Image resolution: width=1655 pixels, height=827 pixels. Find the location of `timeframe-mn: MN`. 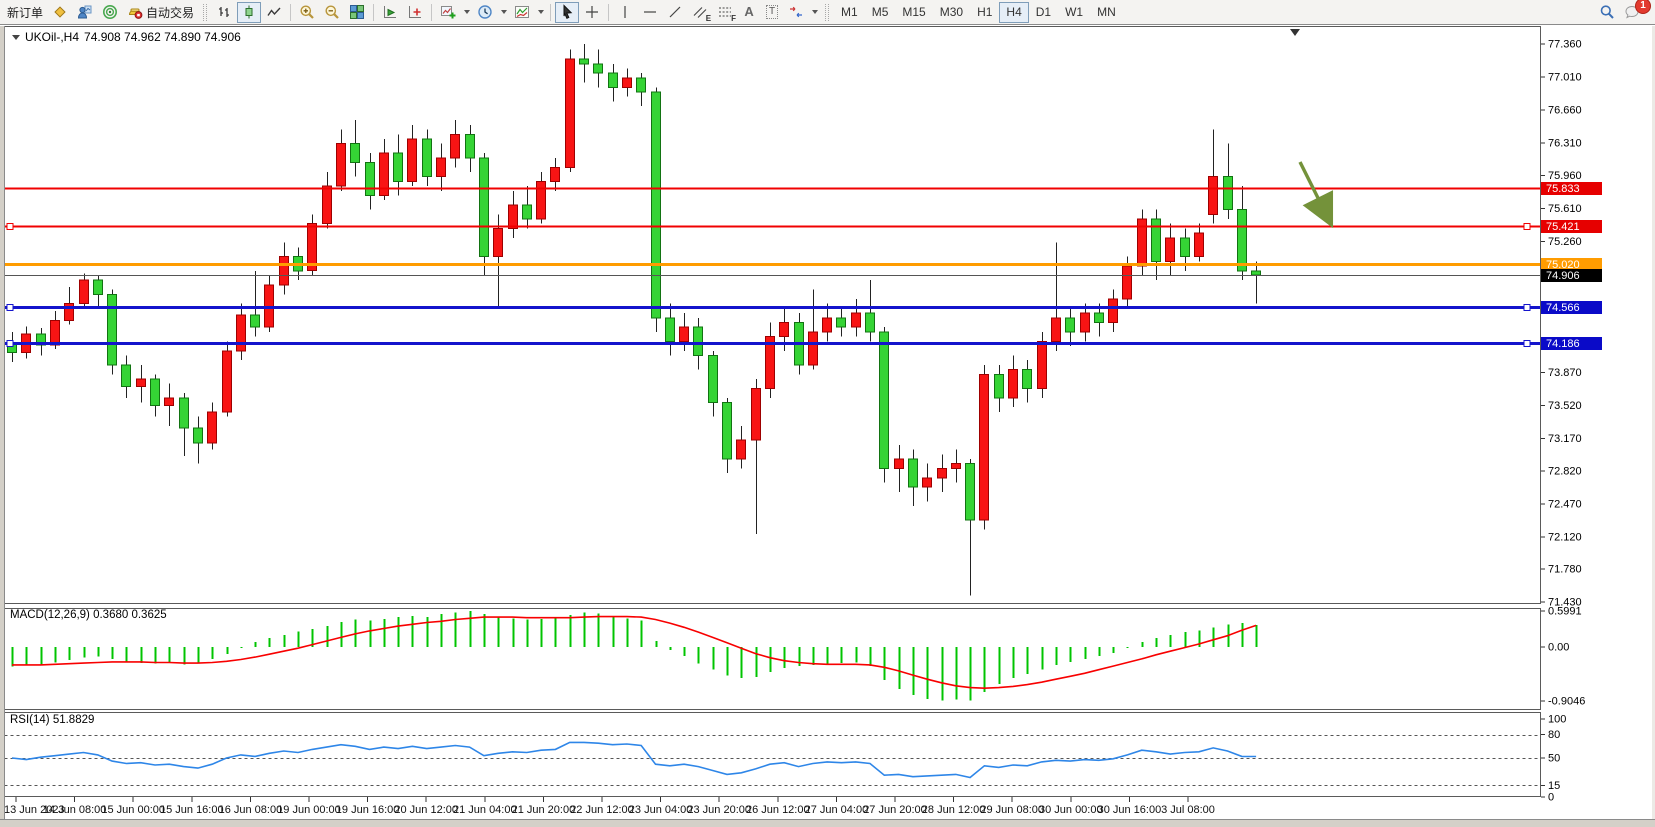

timeframe-mn: MN is located at coordinates (1106, 12).